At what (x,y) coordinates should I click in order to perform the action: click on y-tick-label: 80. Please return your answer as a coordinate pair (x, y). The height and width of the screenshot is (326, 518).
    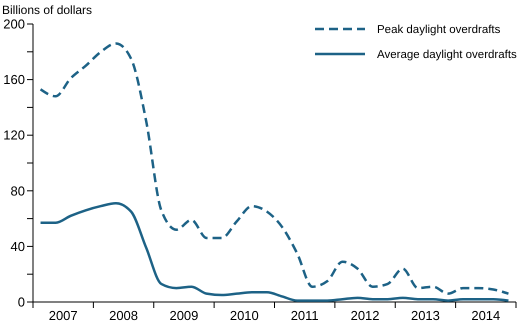
    Looking at the image, I should click on (17, 190).